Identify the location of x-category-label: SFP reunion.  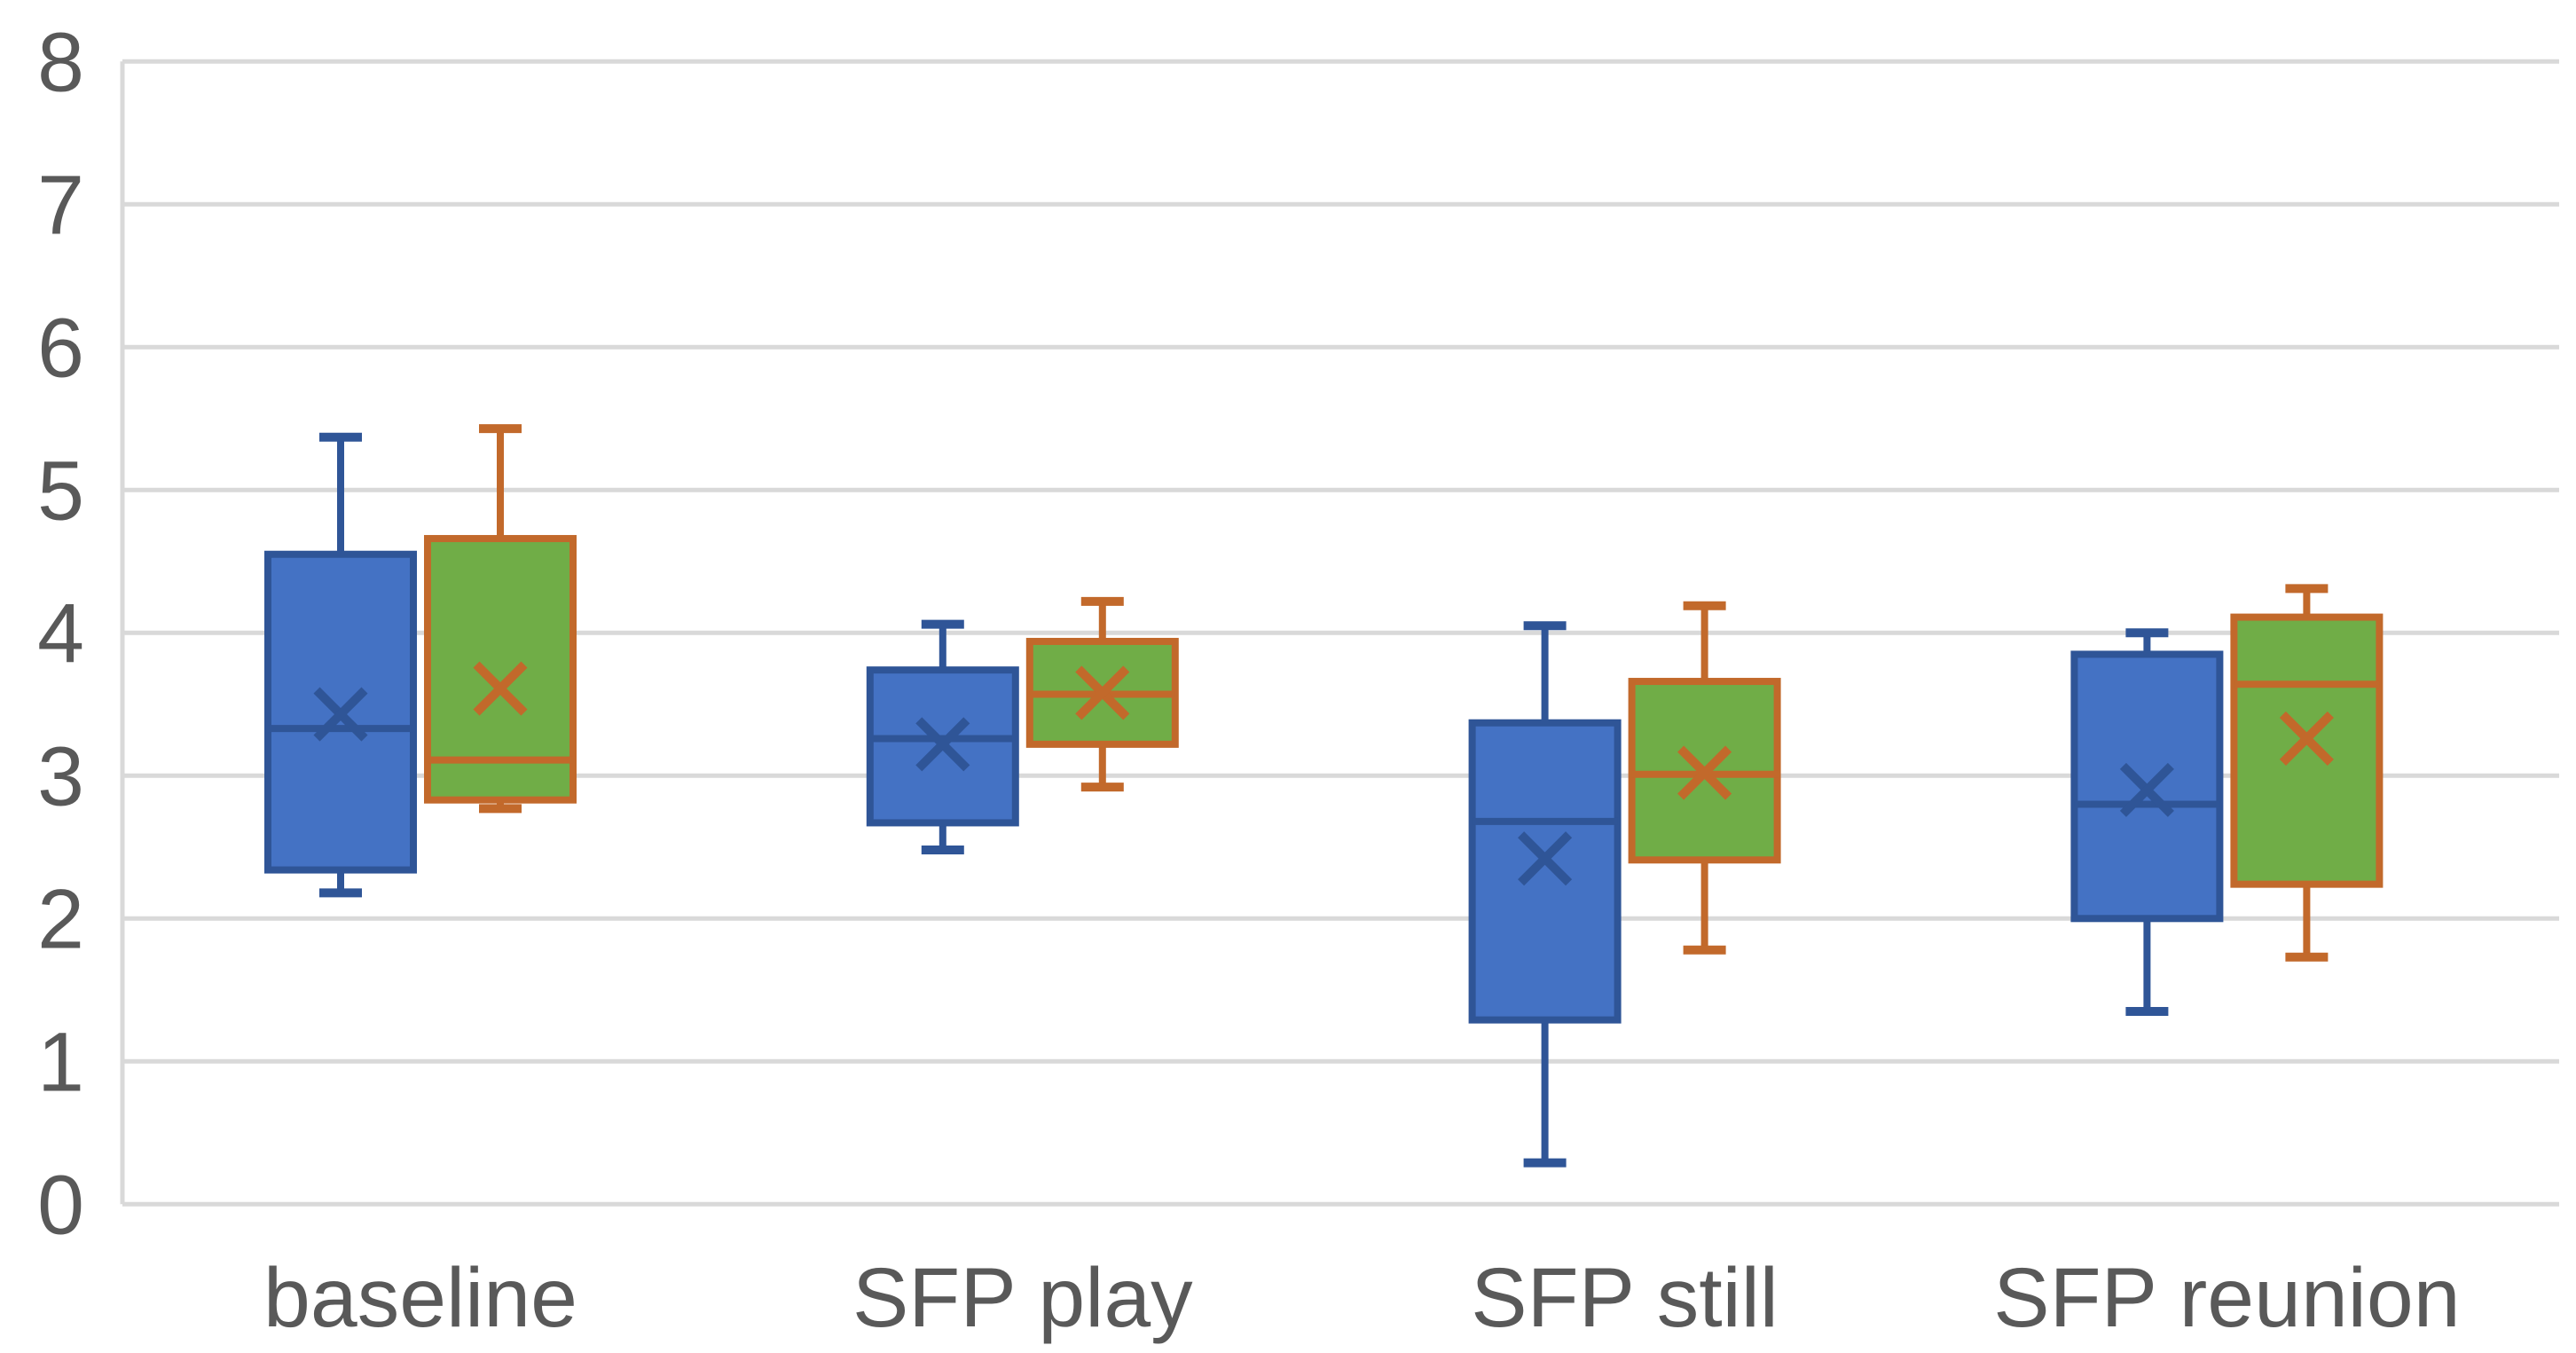
(2226, 1298).